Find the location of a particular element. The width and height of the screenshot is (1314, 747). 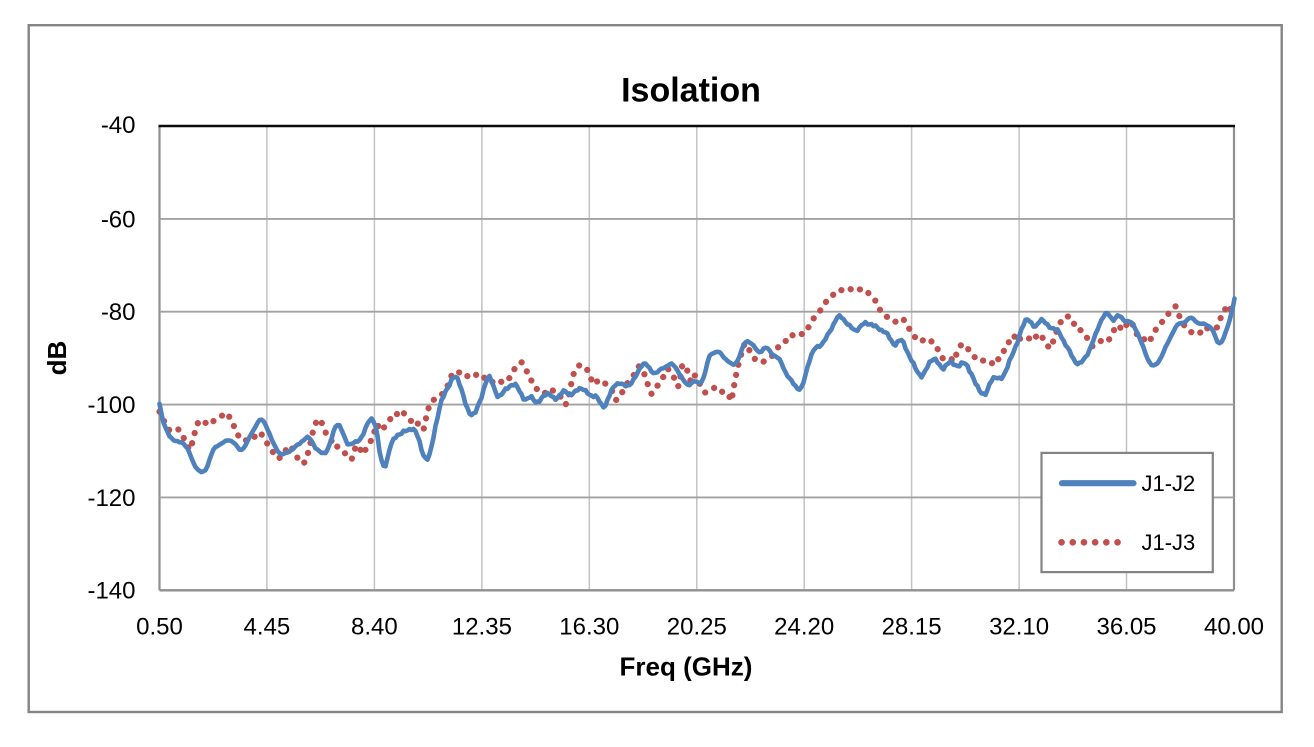

svg-text: 32.10 is located at coordinates (1019, 627).